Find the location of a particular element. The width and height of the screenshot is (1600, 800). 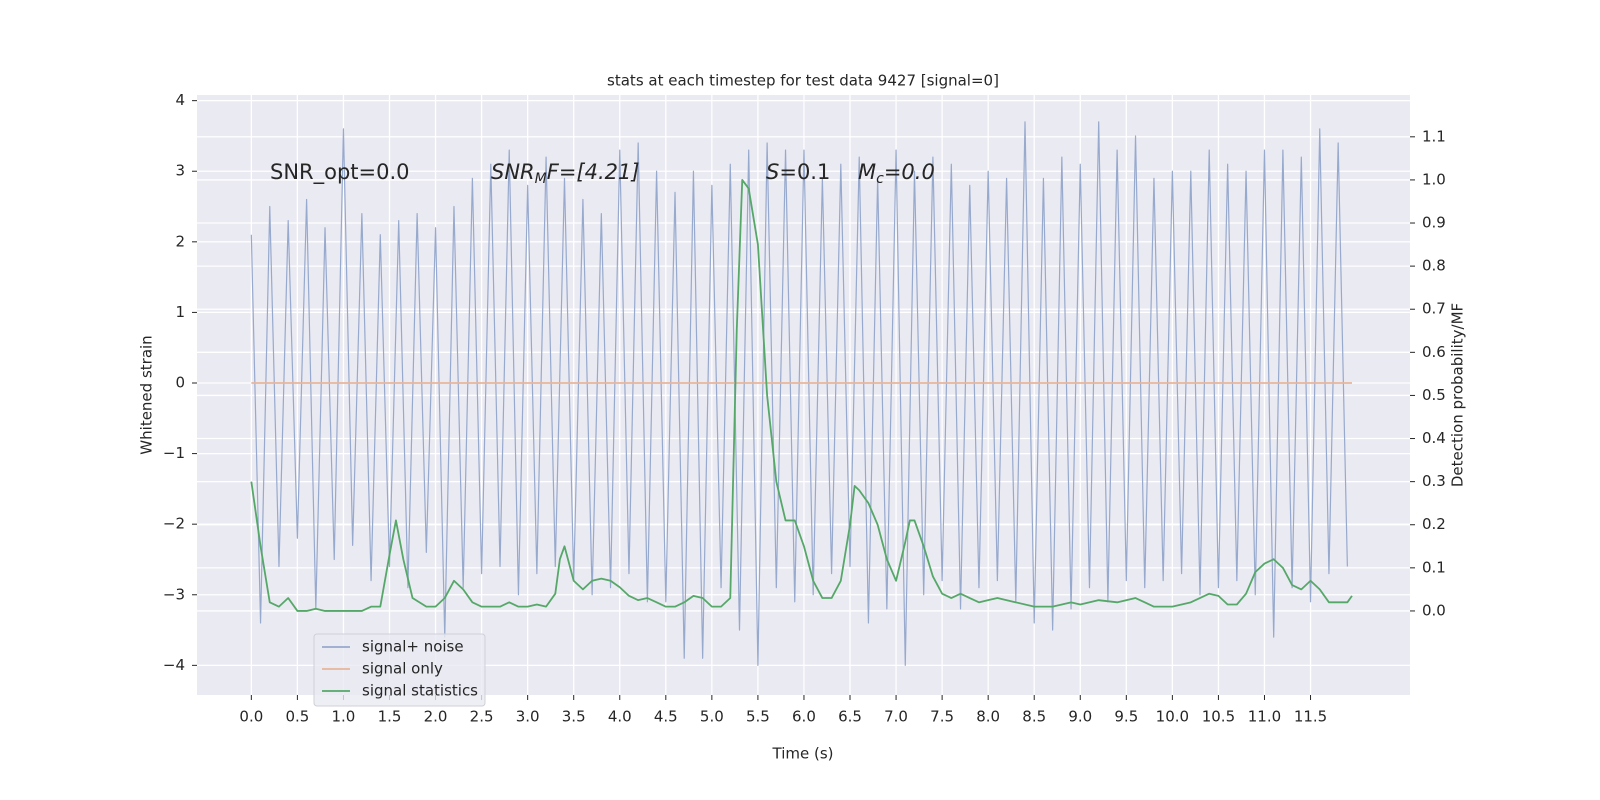

y-tick-label: −4 is located at coordinates (174, 665).